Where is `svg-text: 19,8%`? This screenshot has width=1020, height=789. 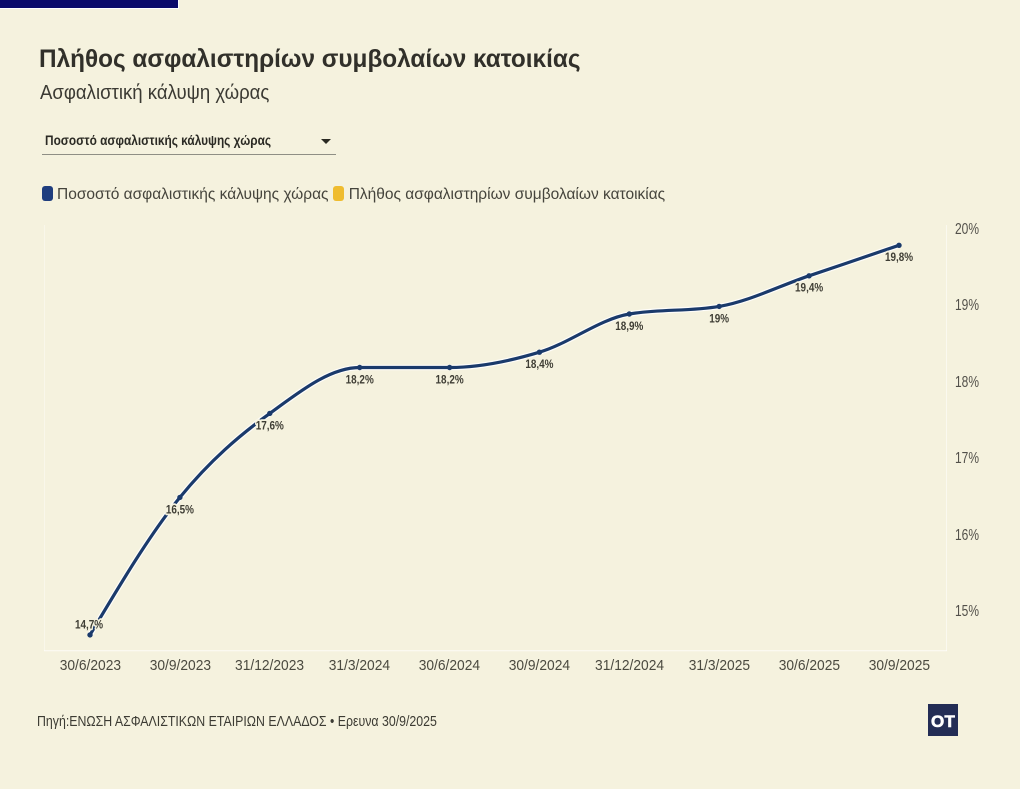 svg-text: 19,8% is located at coordinates (899, 257).